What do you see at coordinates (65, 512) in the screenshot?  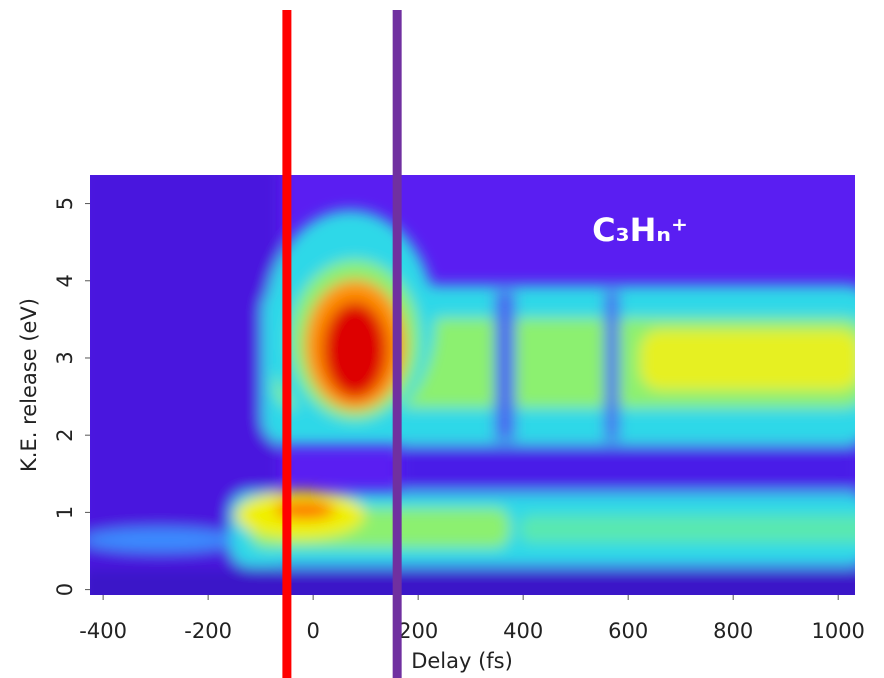 I see `y-tick-label: 1` at bounding box center [65, 512].